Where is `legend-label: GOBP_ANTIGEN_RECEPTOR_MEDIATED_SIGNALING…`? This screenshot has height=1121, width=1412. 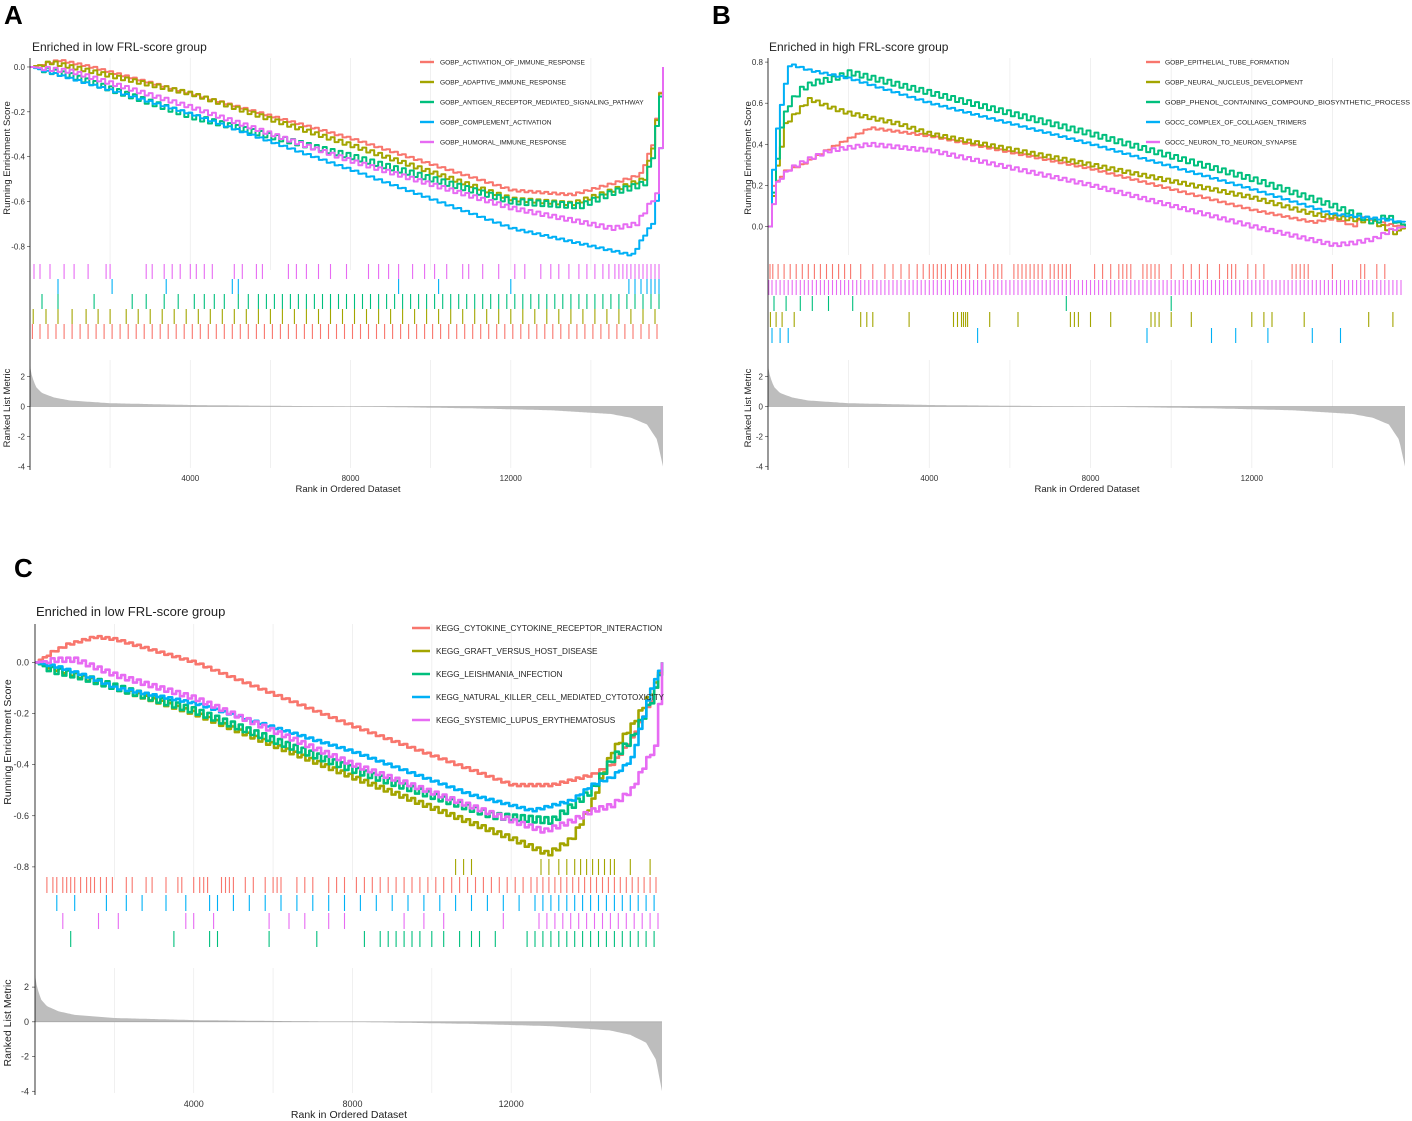
legend-label: GOBP_ANTIGEN_RECEPTOR_MEDIATED_SIGNALING… is located at coordinates (542, 103).